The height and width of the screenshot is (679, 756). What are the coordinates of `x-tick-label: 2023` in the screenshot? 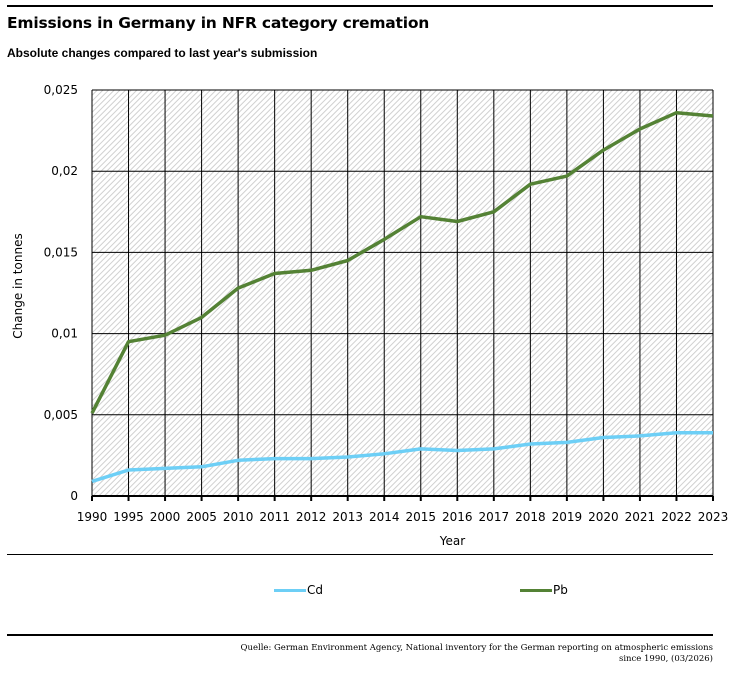 It's located at (713, 517).